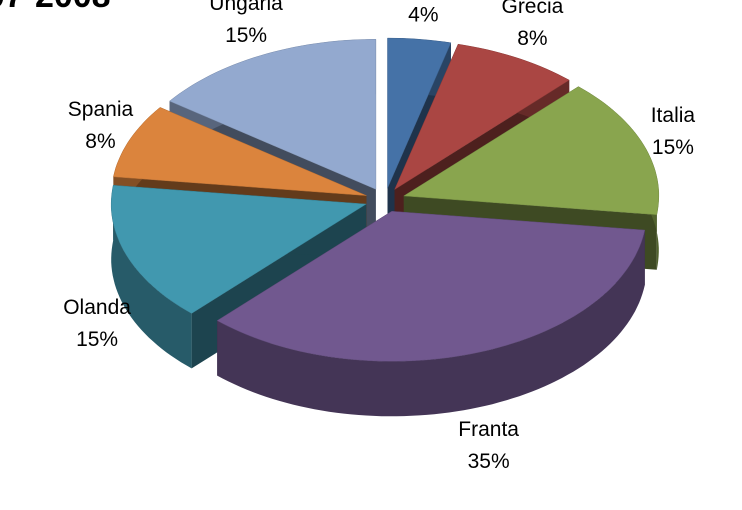  I want to click on slice-label: Spania, so click(101, 109).